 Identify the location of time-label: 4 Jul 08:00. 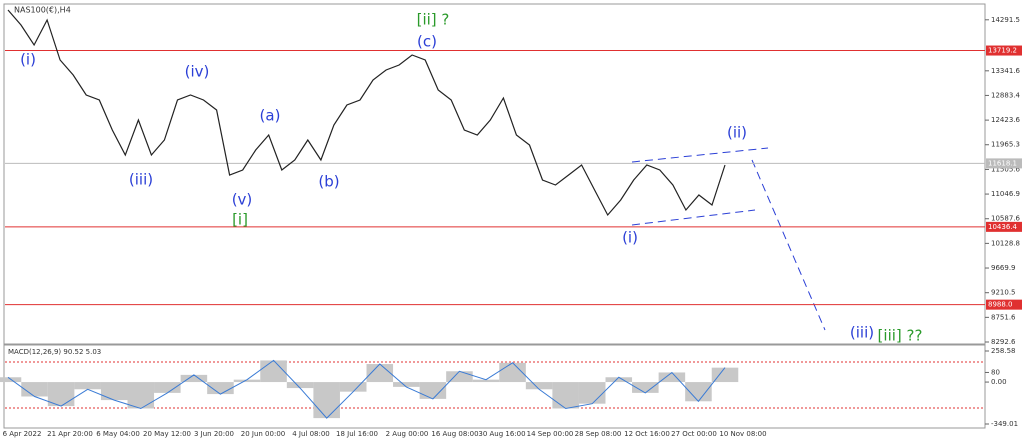
(311, 434).